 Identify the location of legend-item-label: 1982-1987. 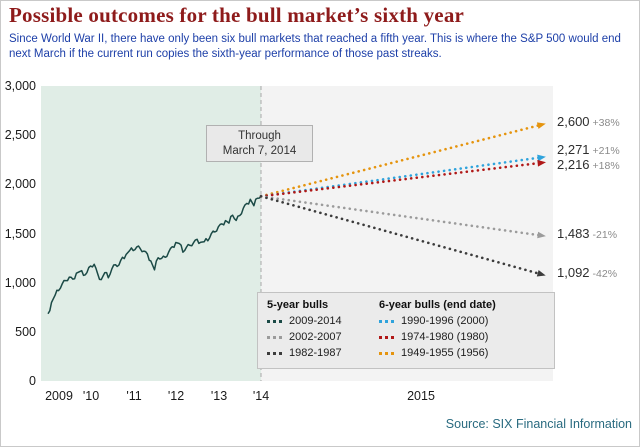
(315, 353).